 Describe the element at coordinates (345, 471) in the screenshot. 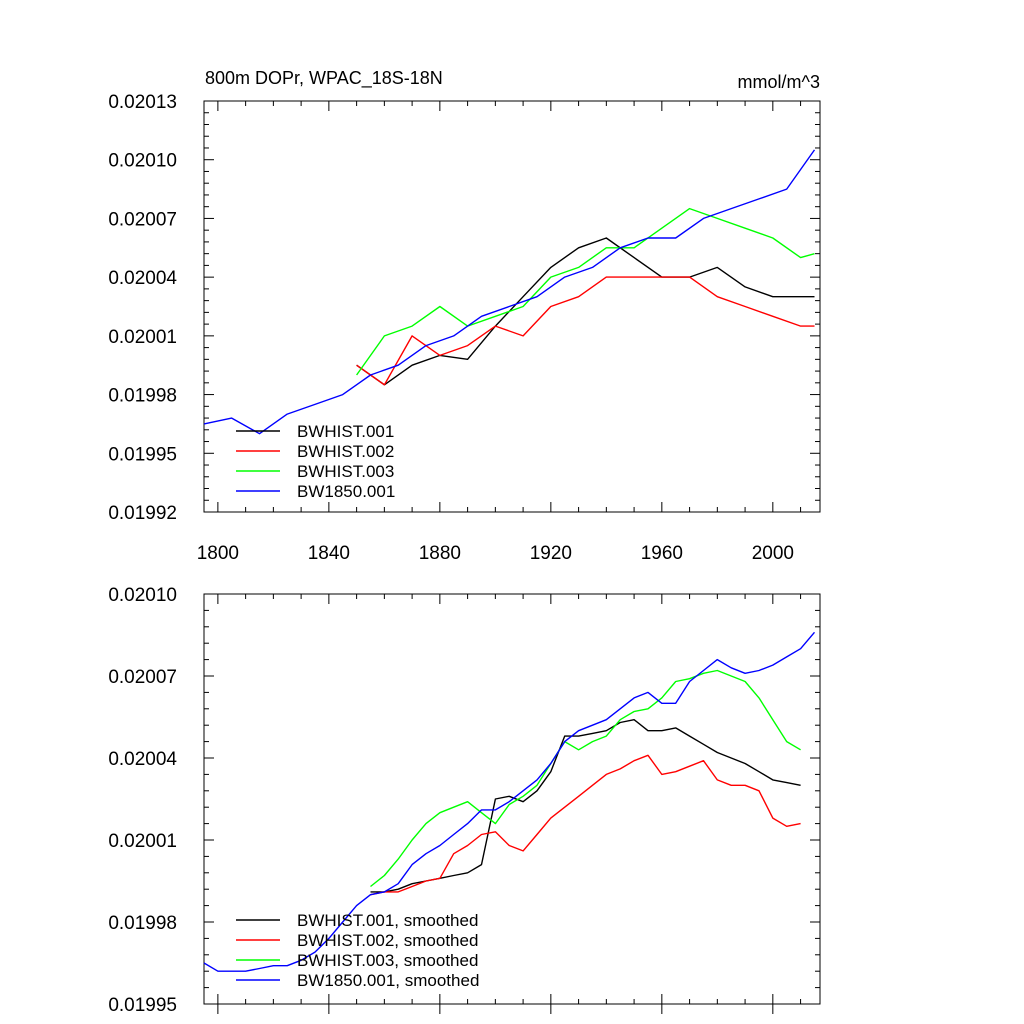

I see `legend-label: BWHIST.003` at that location.